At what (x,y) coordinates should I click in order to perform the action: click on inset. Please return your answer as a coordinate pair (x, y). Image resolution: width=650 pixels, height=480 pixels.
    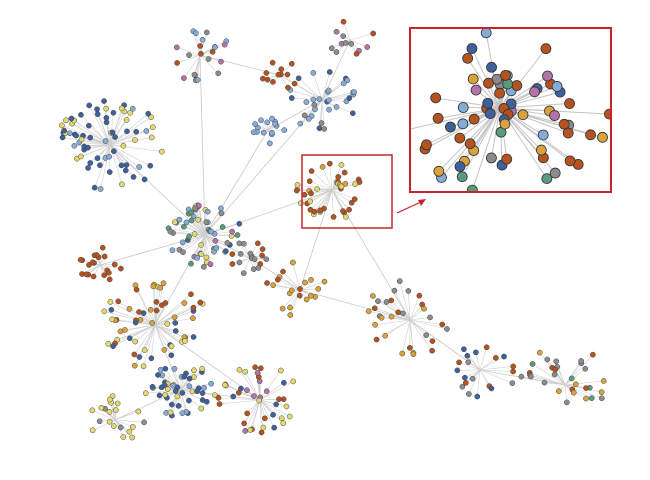
    Looking at the image, I should click on (510, 110).